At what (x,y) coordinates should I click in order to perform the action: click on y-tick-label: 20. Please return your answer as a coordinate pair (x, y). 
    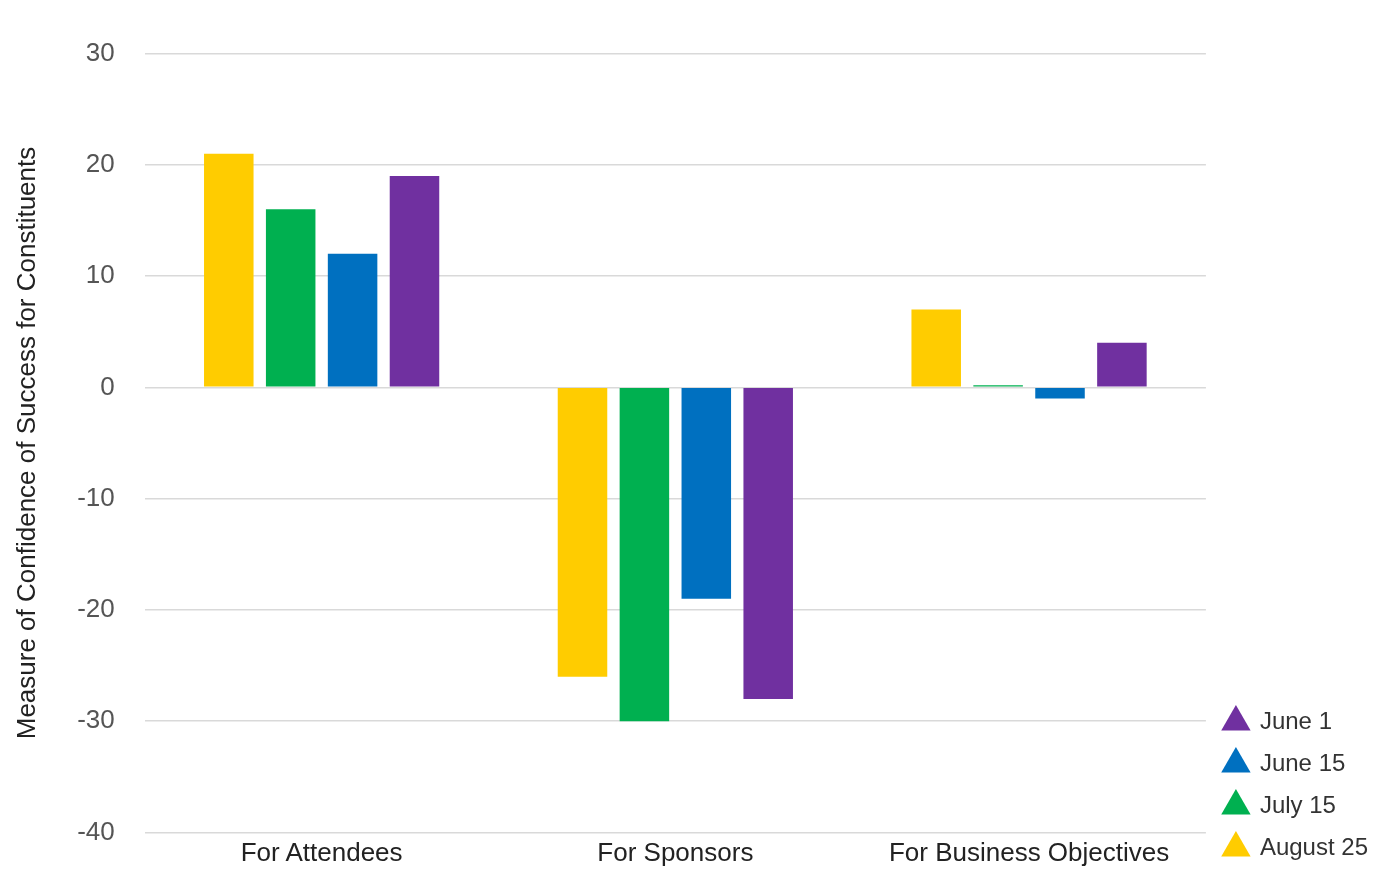
    Looking at the image, I should click on (100, 163).